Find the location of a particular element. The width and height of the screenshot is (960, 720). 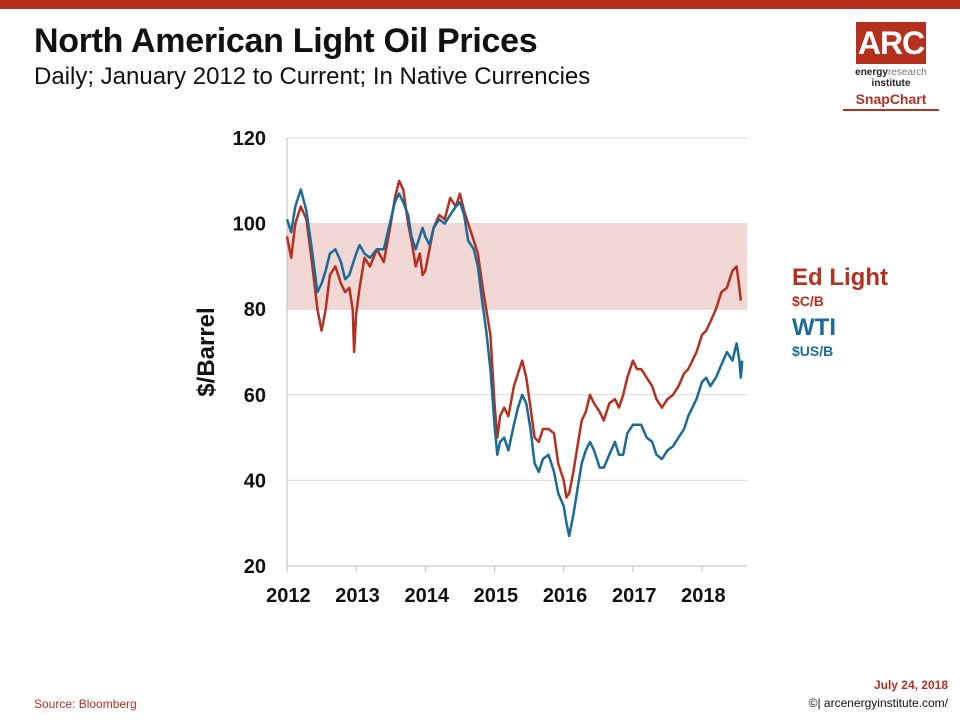

top-accent-bar is located at coordinates (480, 4).